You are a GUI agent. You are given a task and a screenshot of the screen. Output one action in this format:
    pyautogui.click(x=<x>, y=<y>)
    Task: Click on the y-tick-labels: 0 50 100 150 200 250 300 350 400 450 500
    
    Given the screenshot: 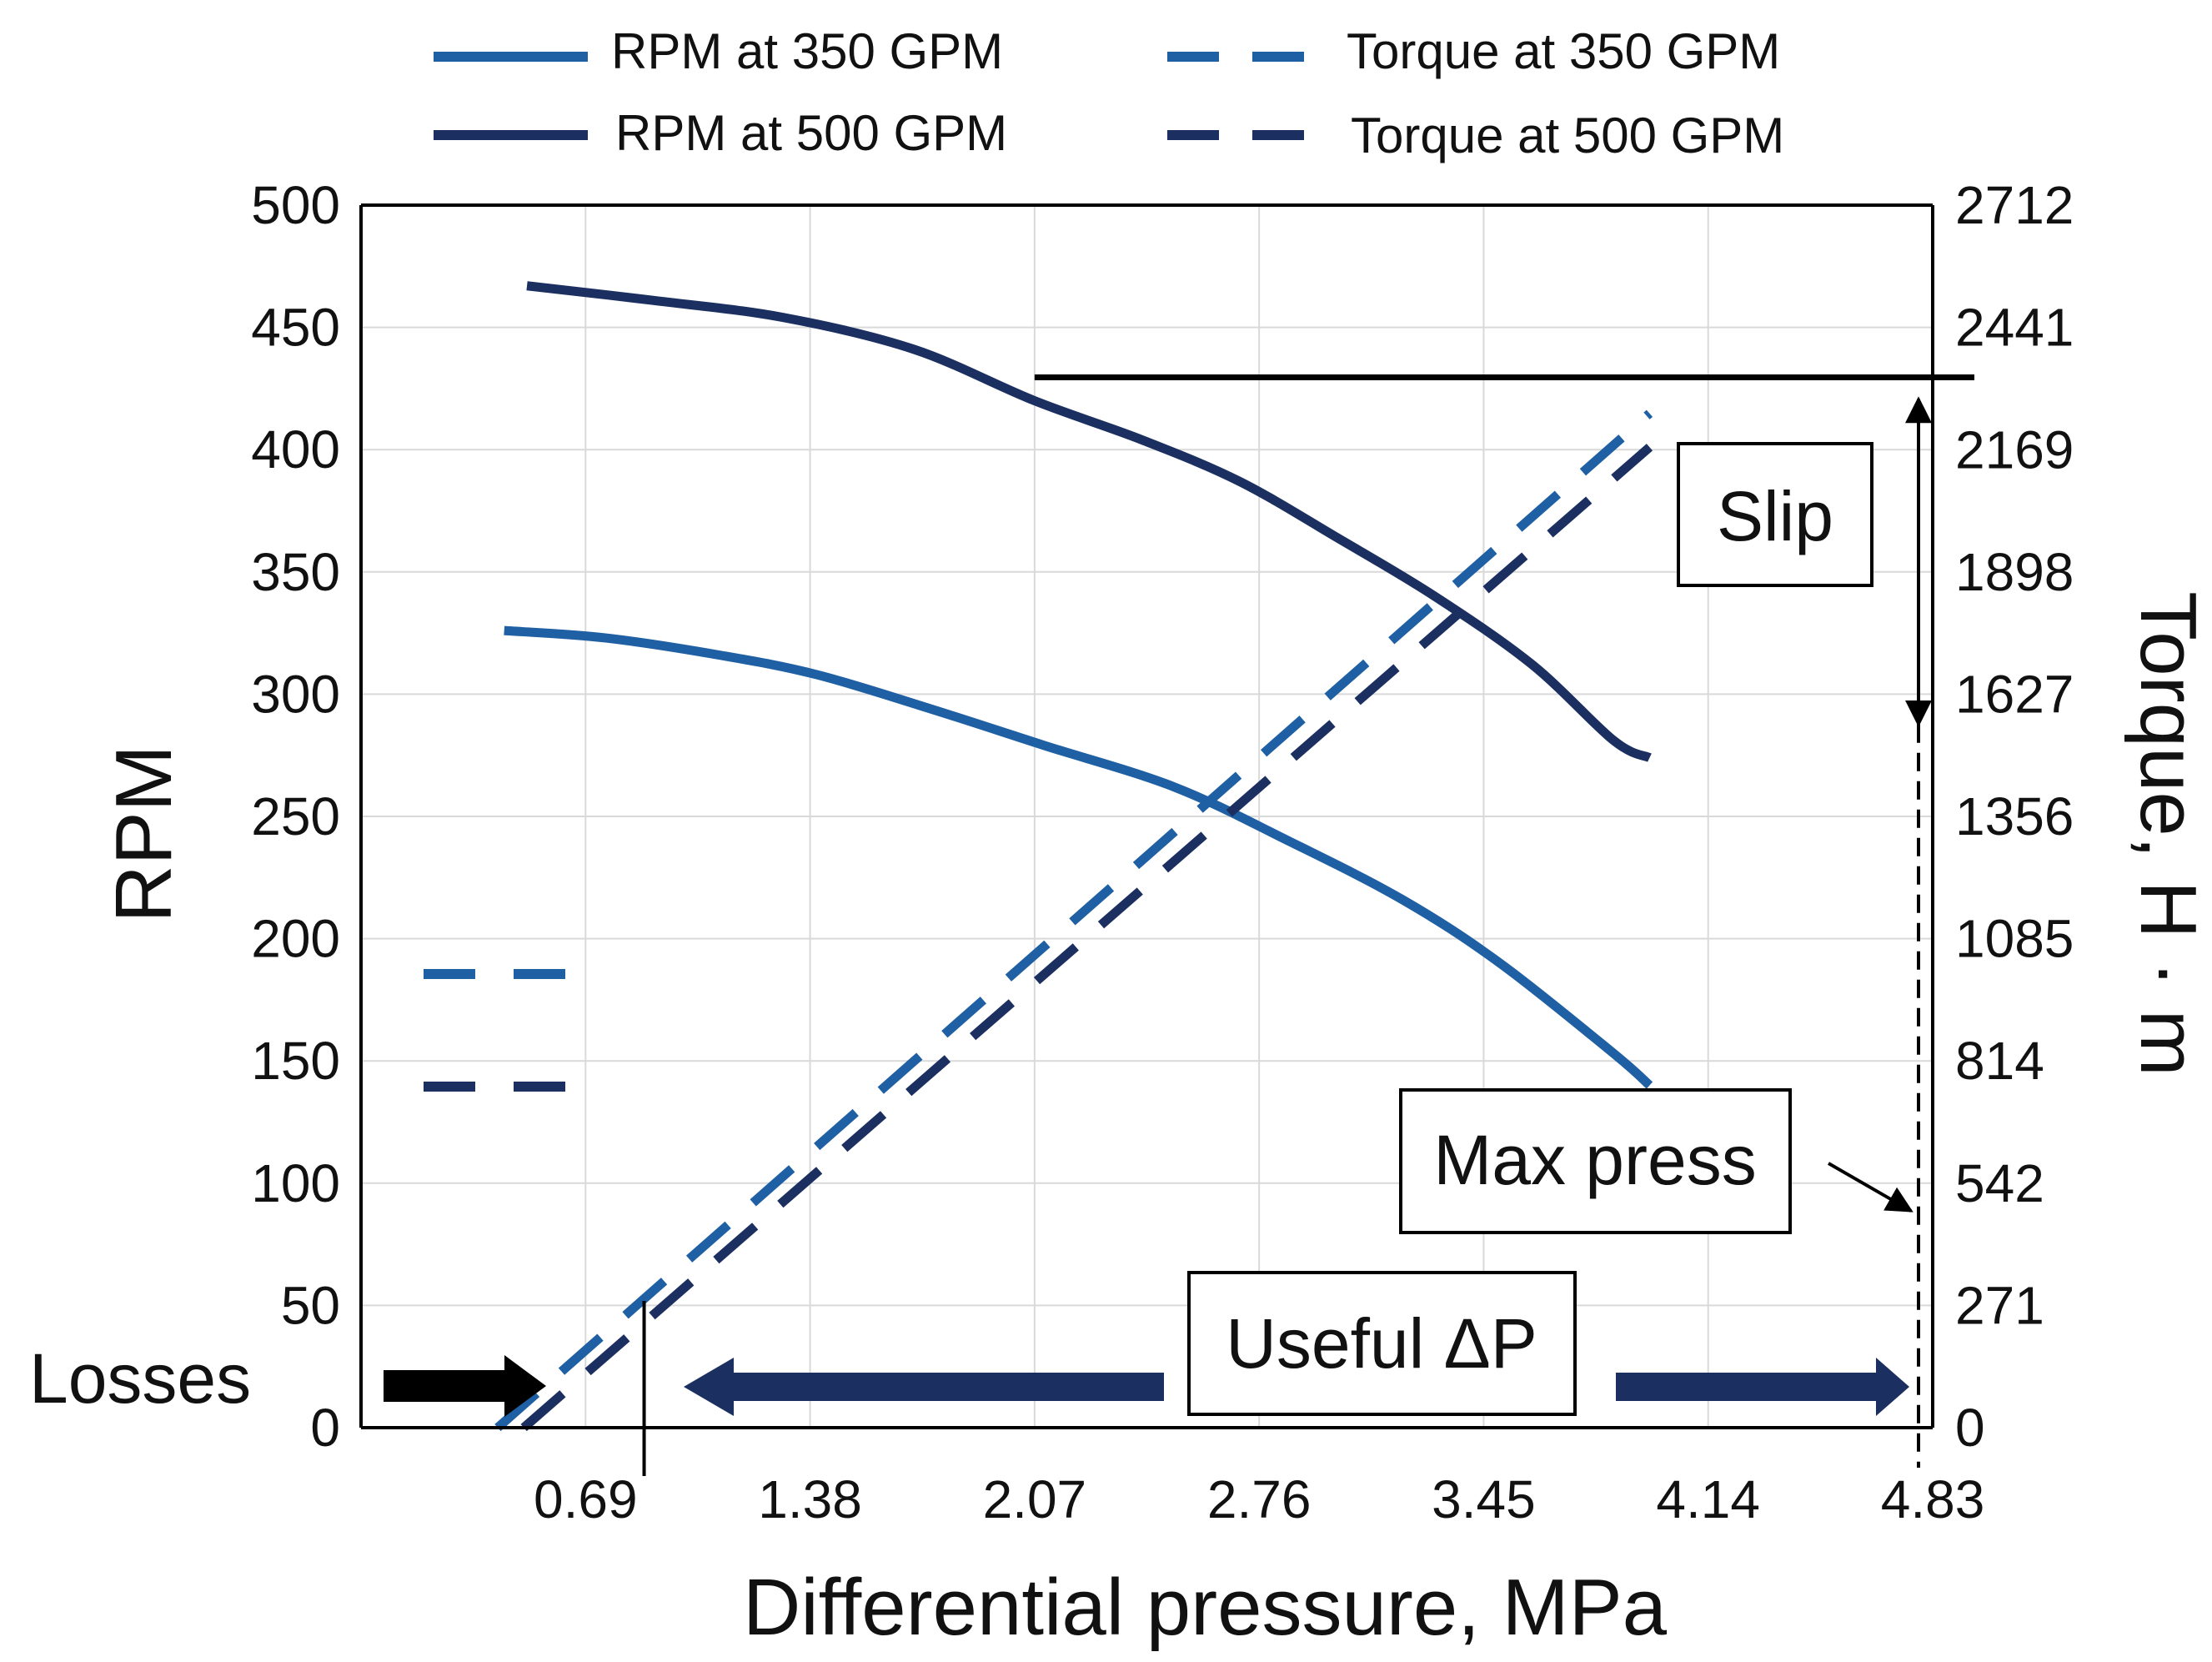 What is the action you would take?
    pyautogui.click(x=295, y=816)
    